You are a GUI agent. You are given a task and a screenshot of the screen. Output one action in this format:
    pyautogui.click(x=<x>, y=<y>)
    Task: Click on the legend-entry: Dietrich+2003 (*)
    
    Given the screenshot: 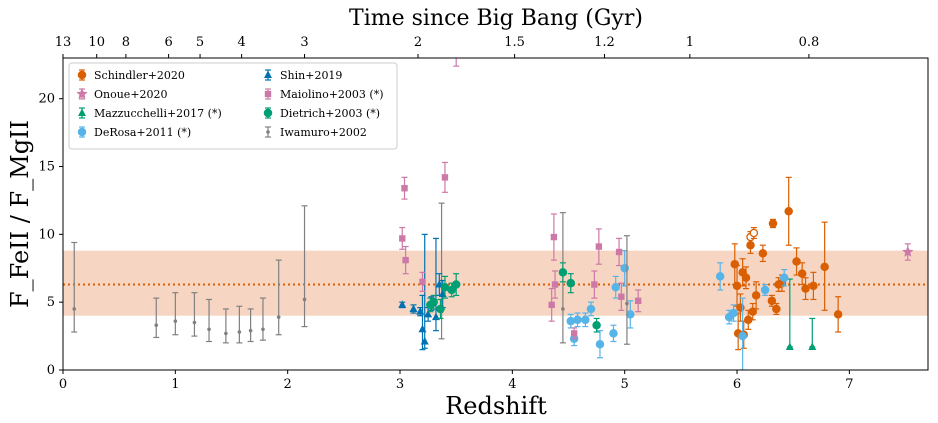 What is the action you would take?
    pyautogui.click(x=321, y=113)
    